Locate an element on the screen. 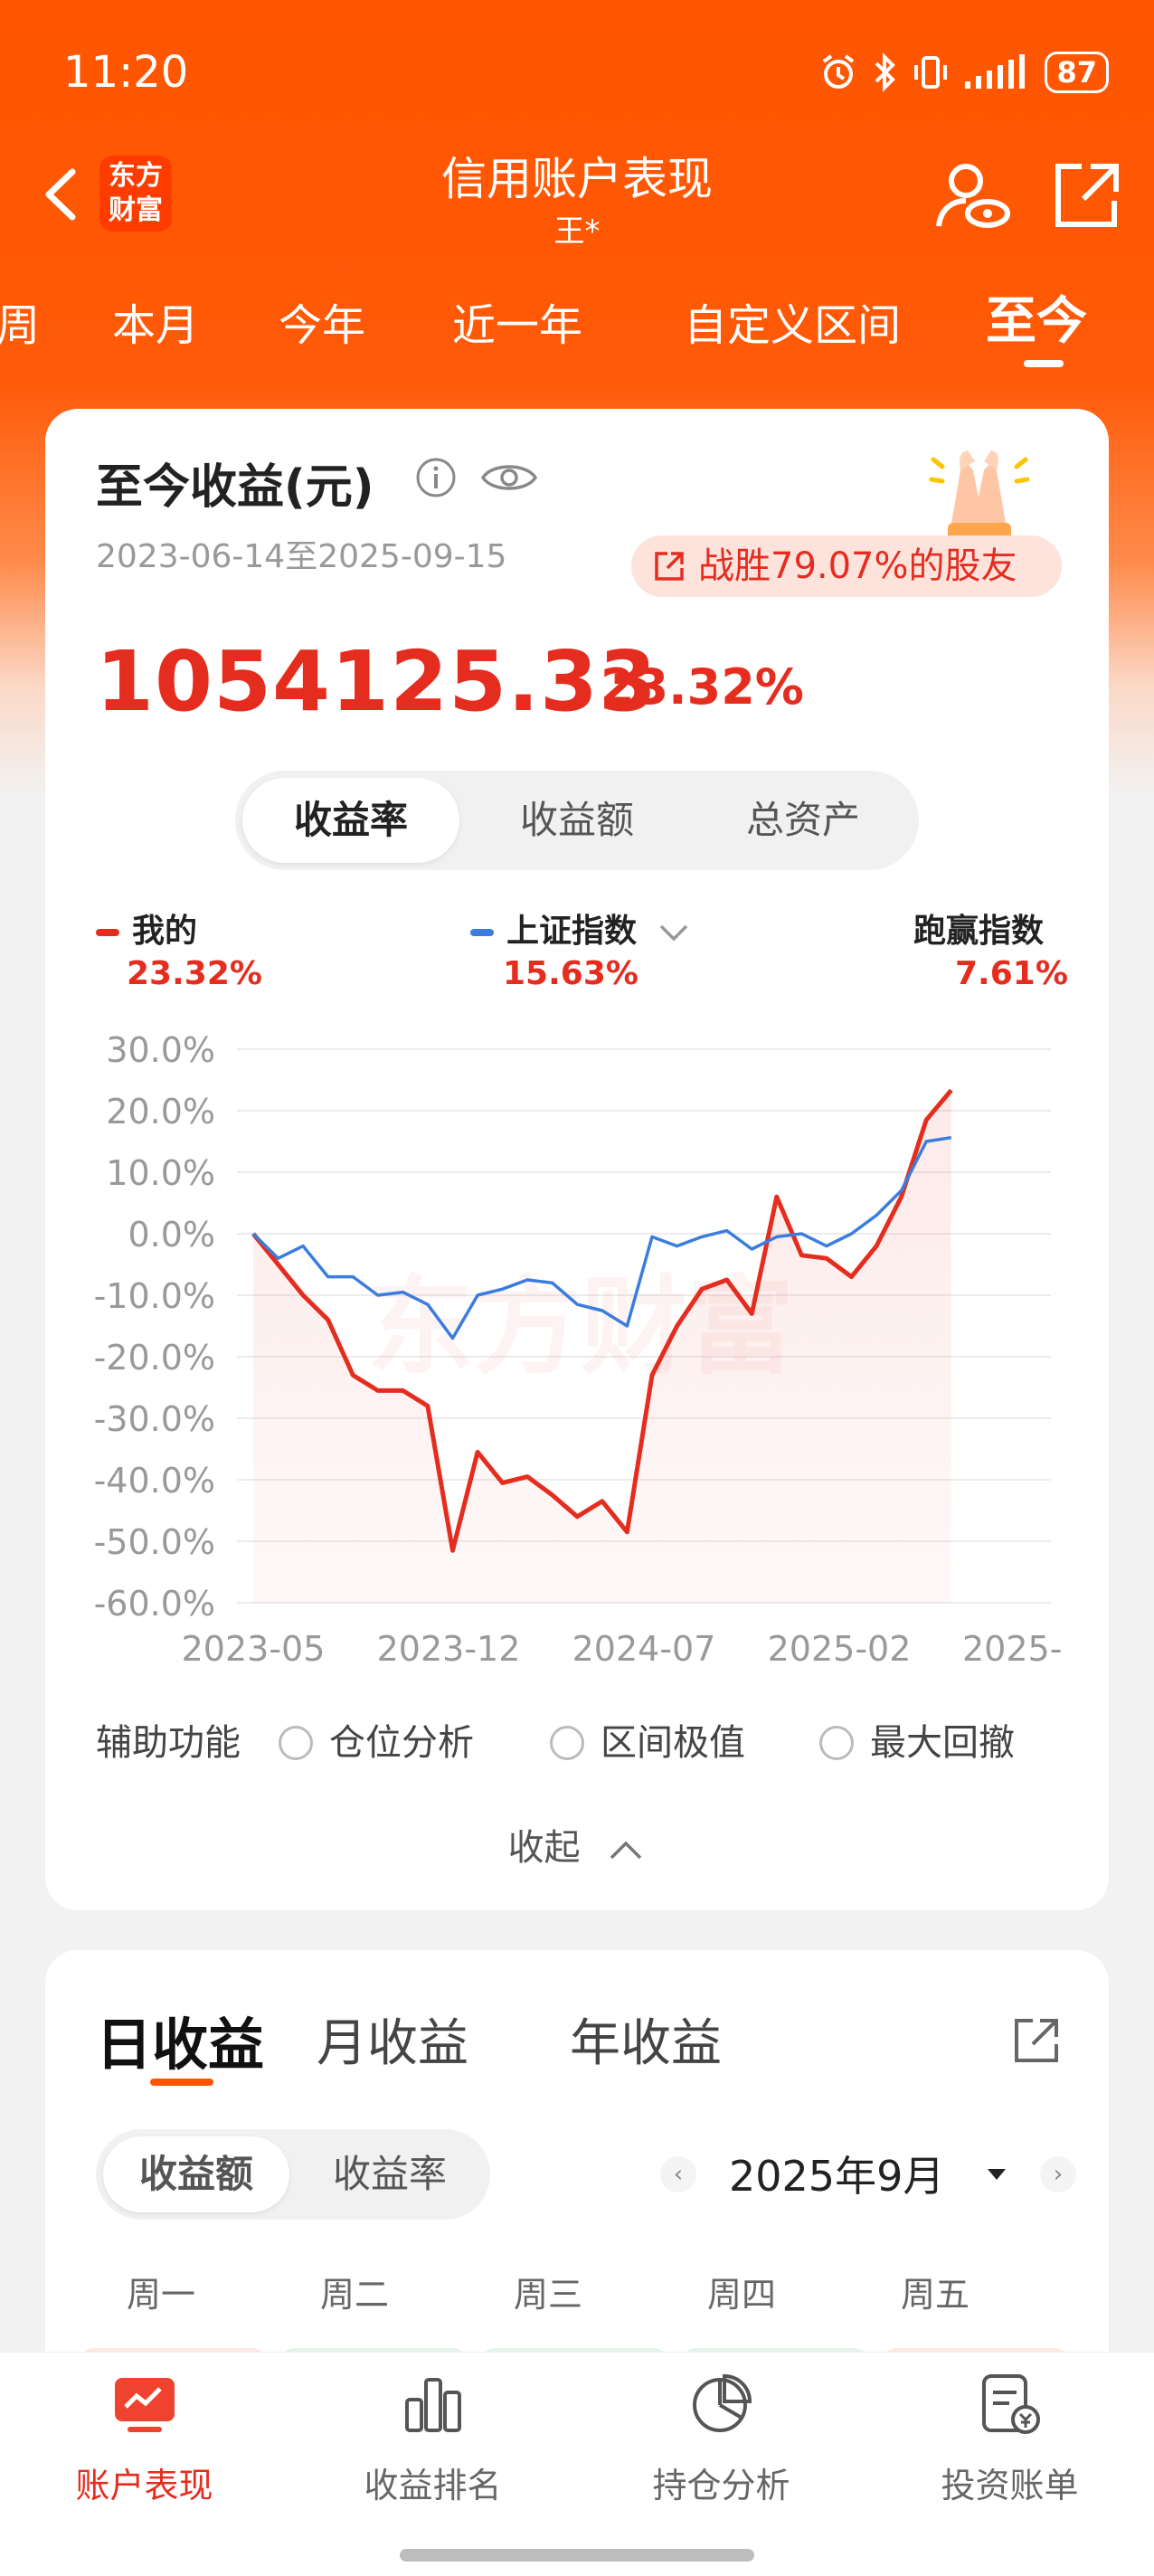 The image size is (1154, 2576). legend-index-swatch is located at coordinates (482, 932).